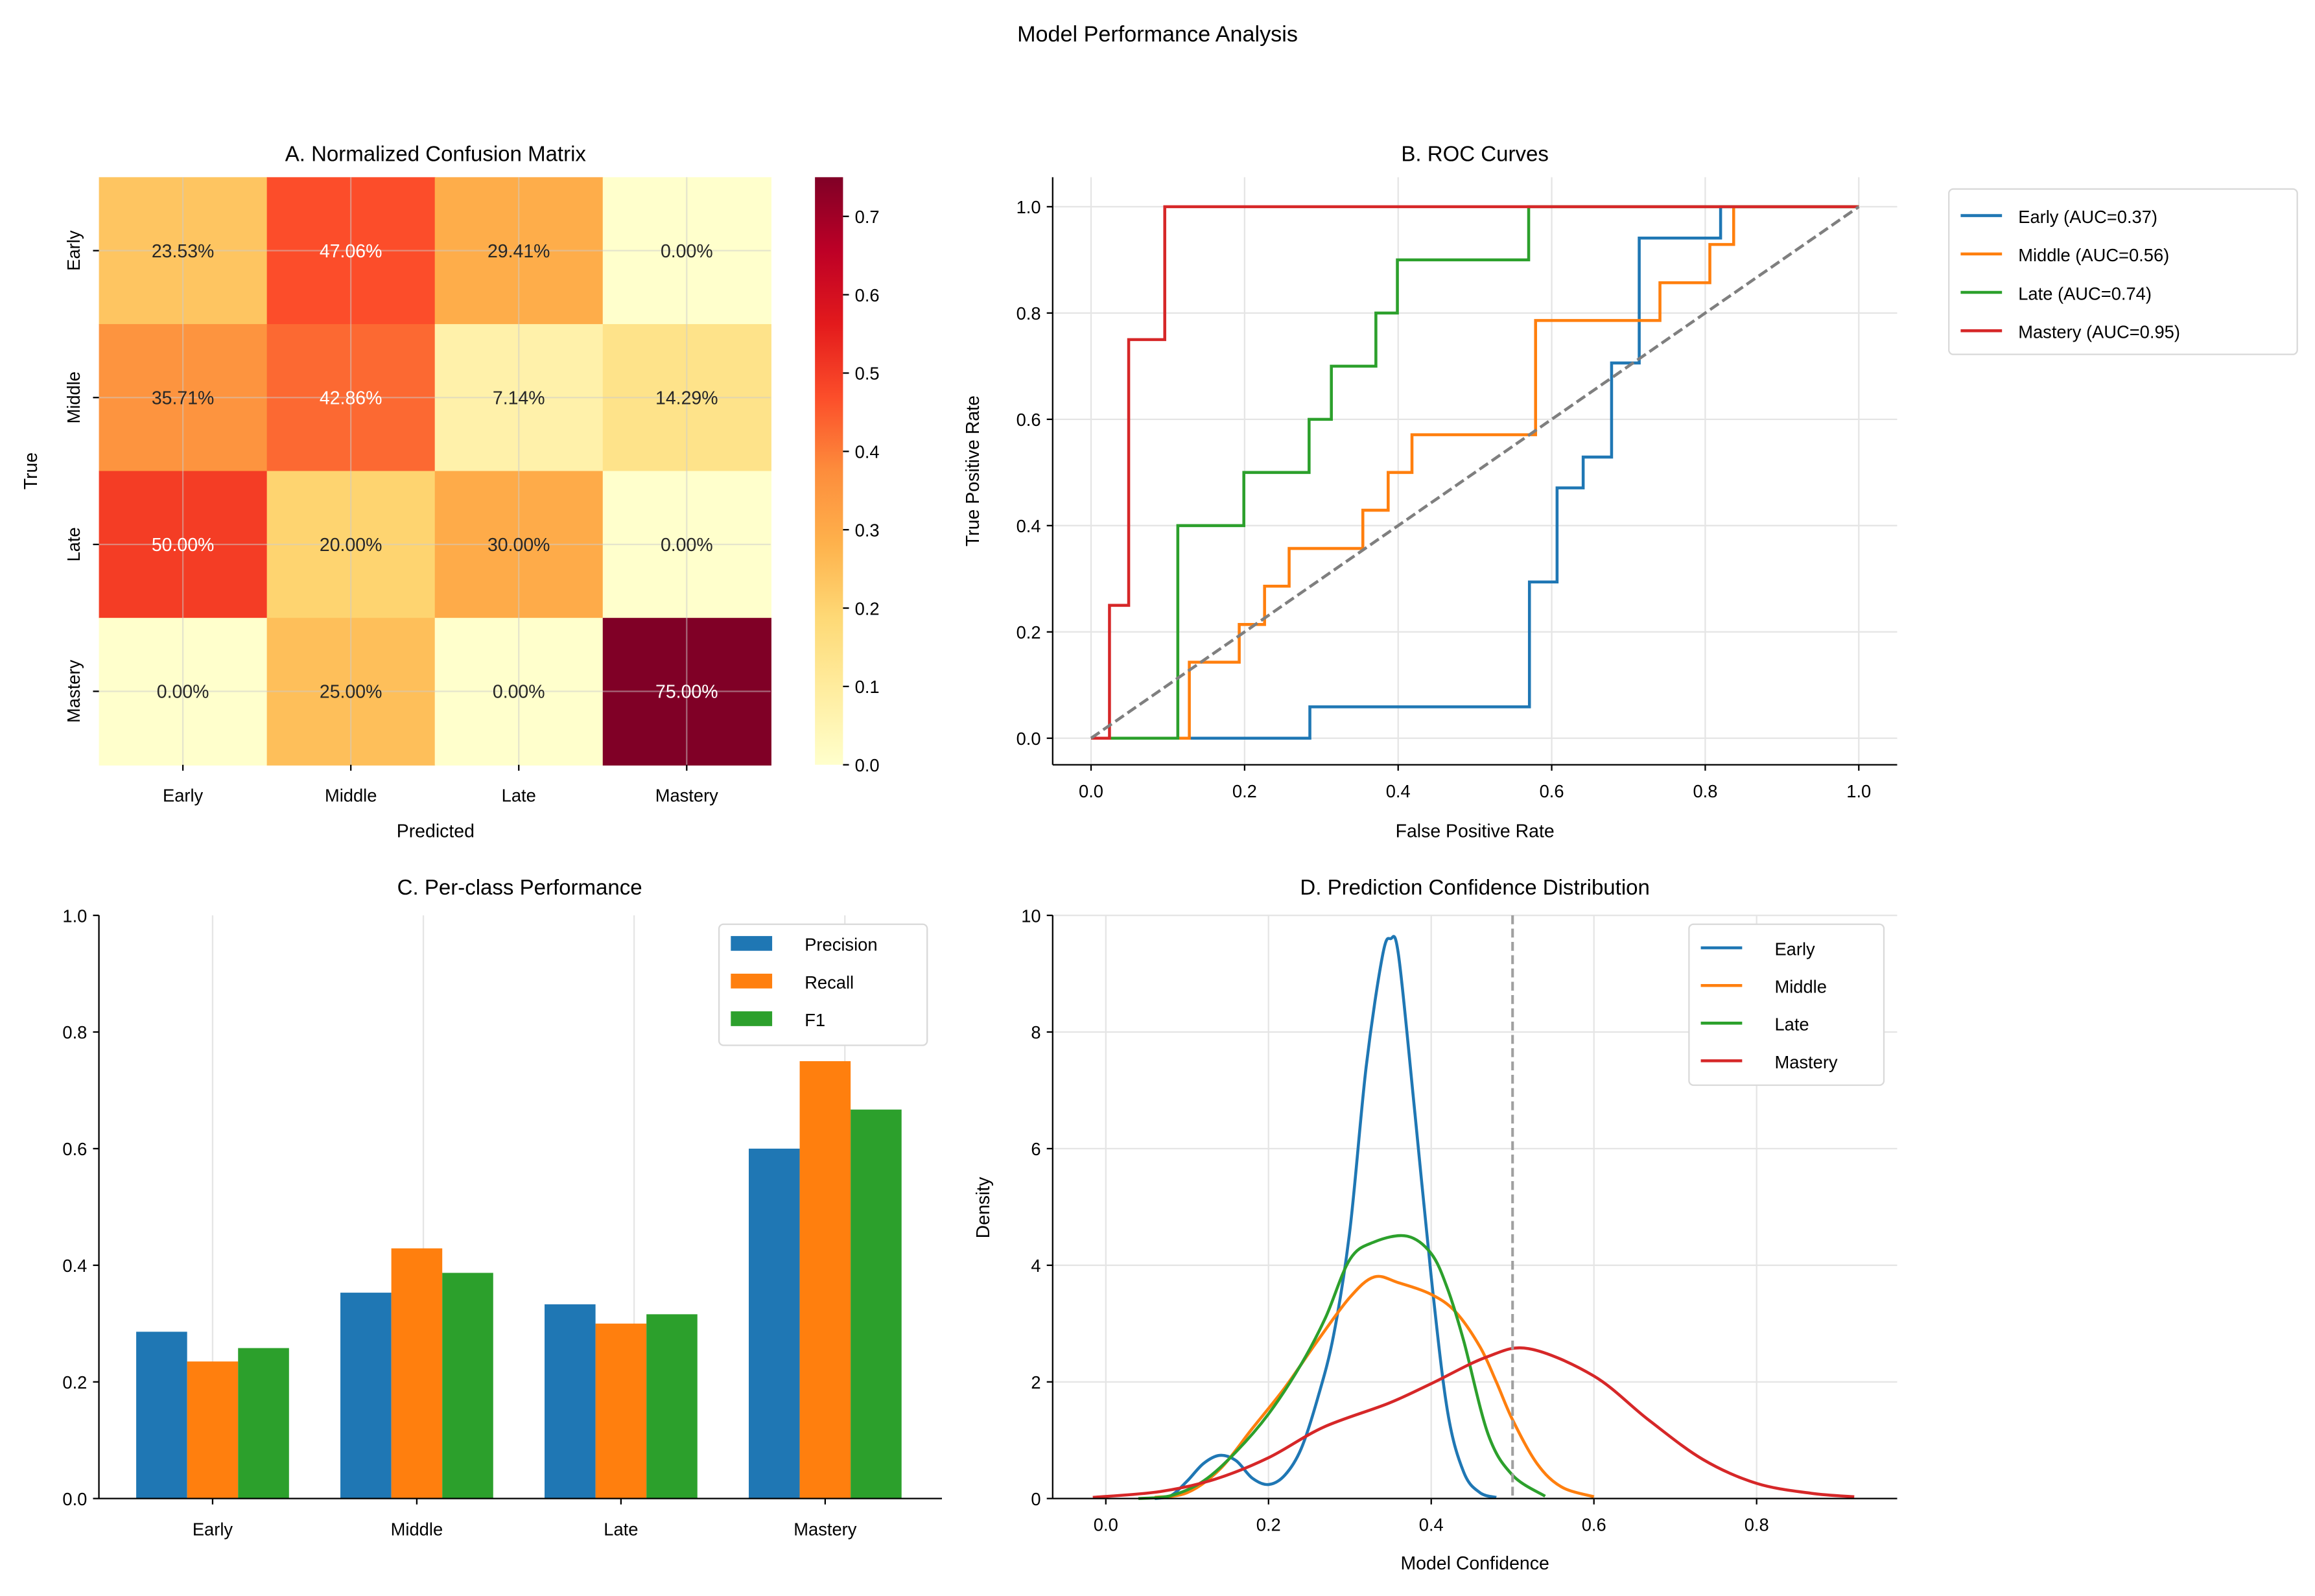 This screenshot has height=1596, width=2315. What do you see at coordinates (867, 374) in the screenshot?
I see `colorbar-tick-label: 0.5` at bounding box center [867, 374].